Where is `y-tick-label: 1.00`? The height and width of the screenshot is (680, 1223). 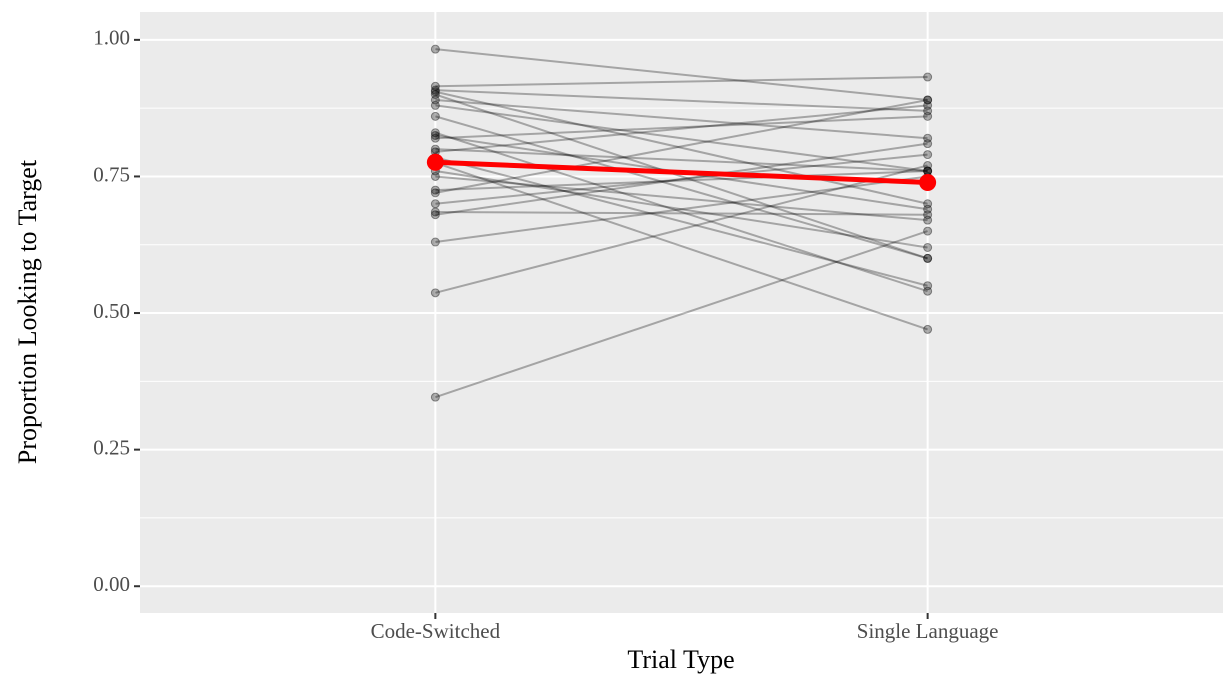
y-tick-label: 1.00 is located at coordinates (111, 38).